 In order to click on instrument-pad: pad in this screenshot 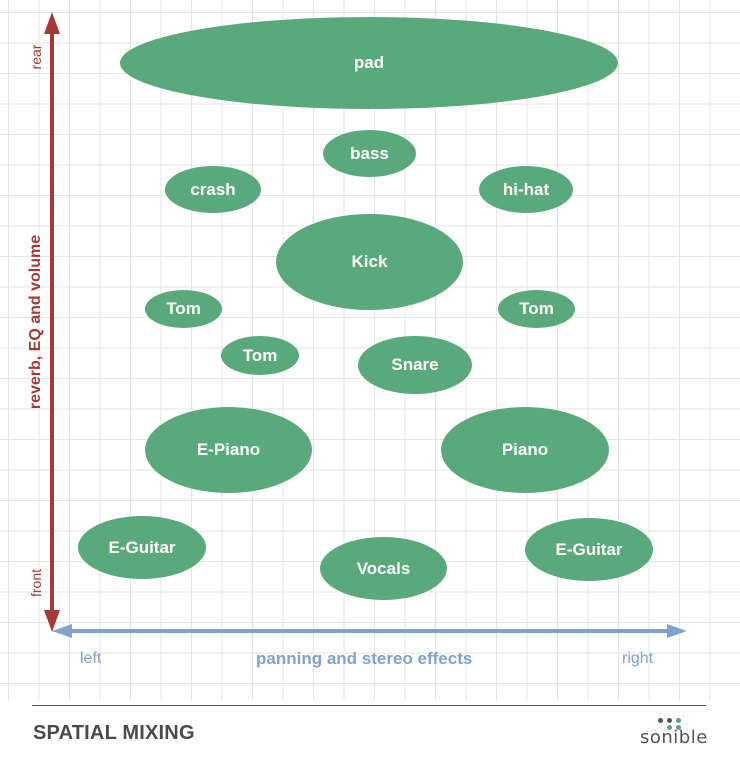, I will do `click(369, 63)`.